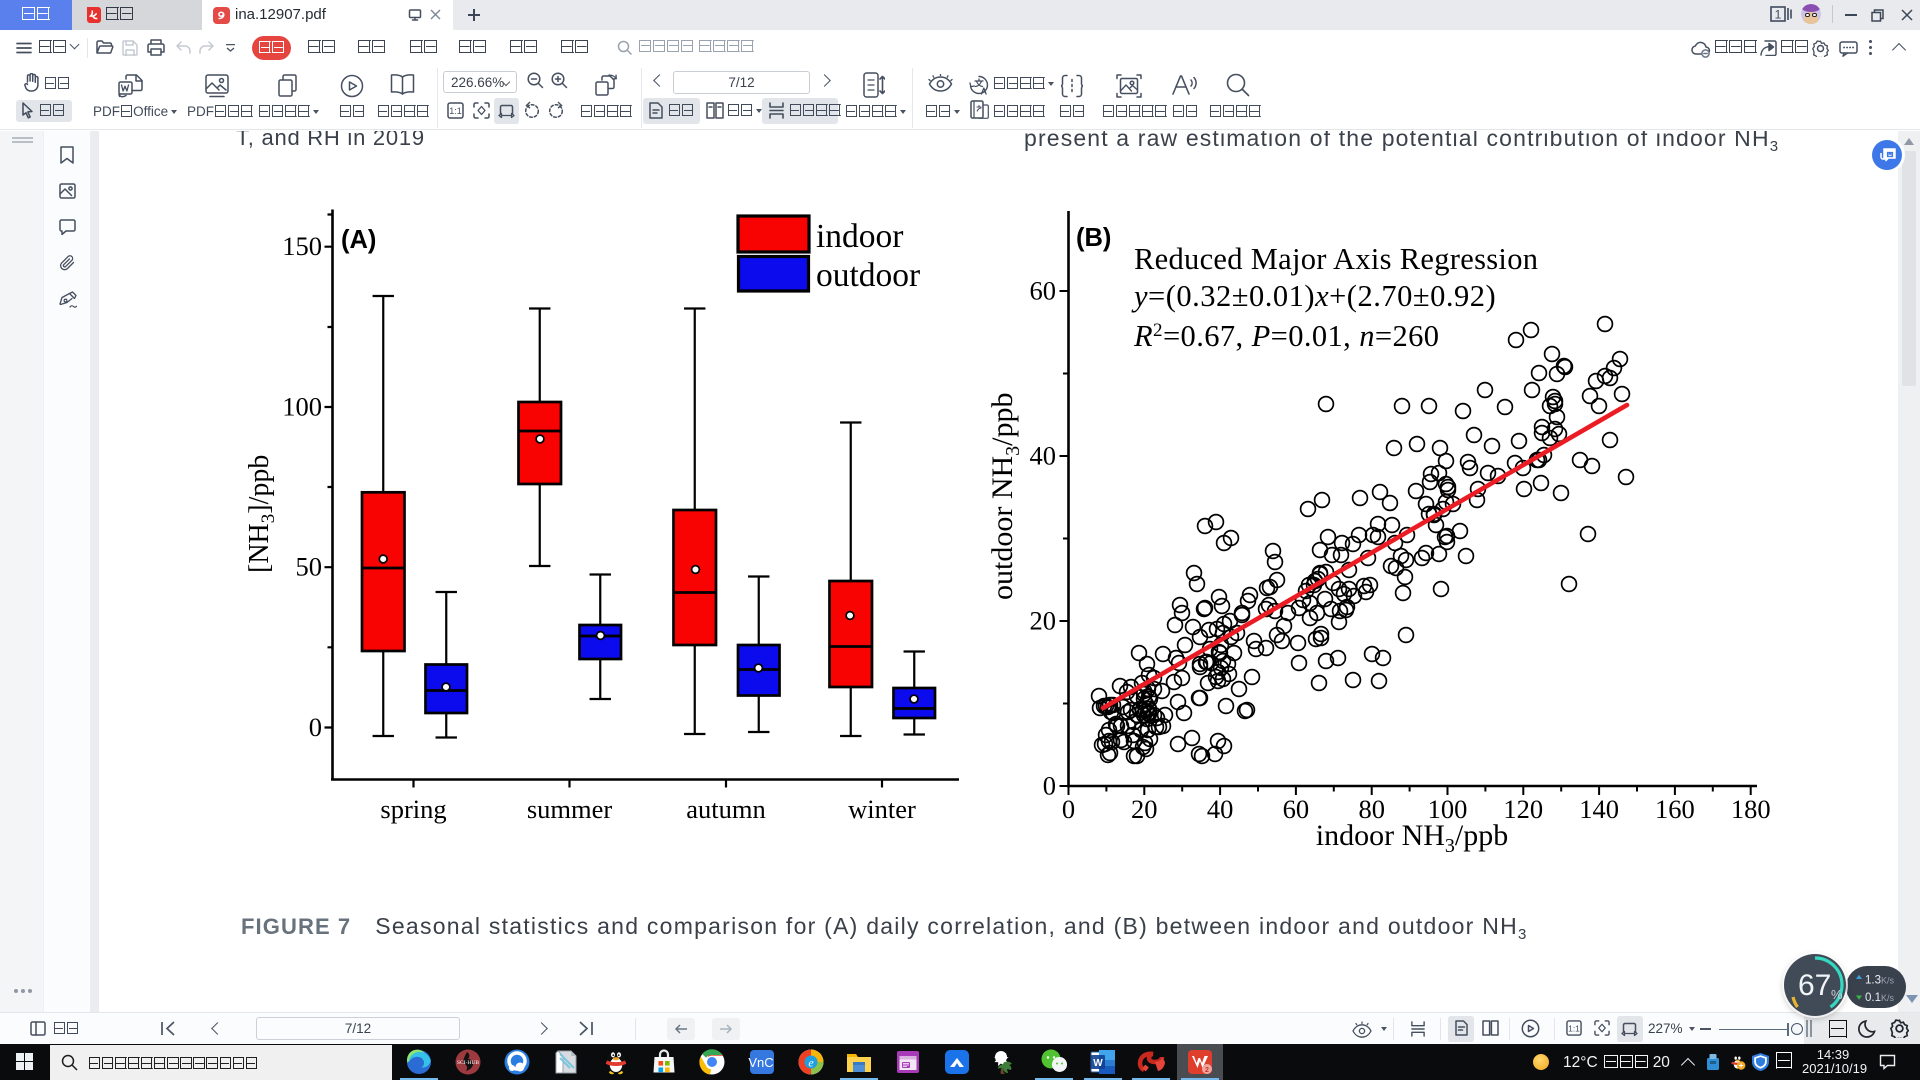 The width and height of the screenshot is (1920, 1080). Describe the element at coordinates (1093, 238) in the screenshot. I see `svg-text: (B)` at that location.